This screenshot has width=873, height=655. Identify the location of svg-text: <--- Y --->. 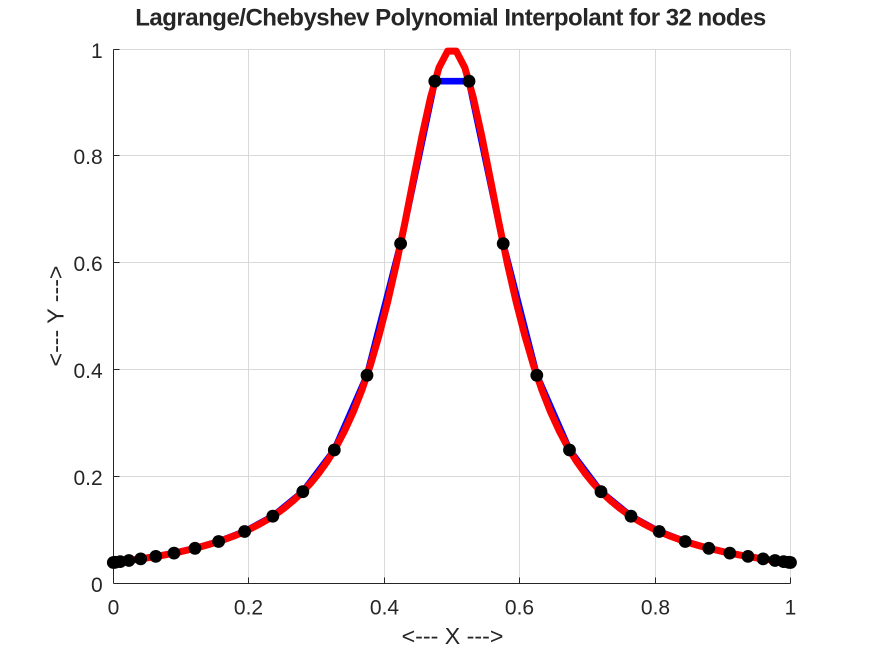
(56, 316).